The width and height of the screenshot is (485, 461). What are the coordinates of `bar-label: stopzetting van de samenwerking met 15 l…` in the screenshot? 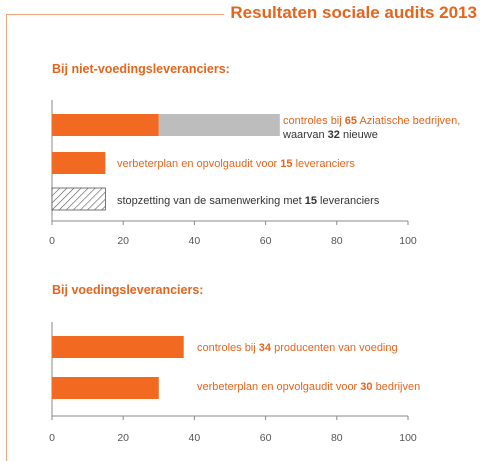 It's located at (248, 201).